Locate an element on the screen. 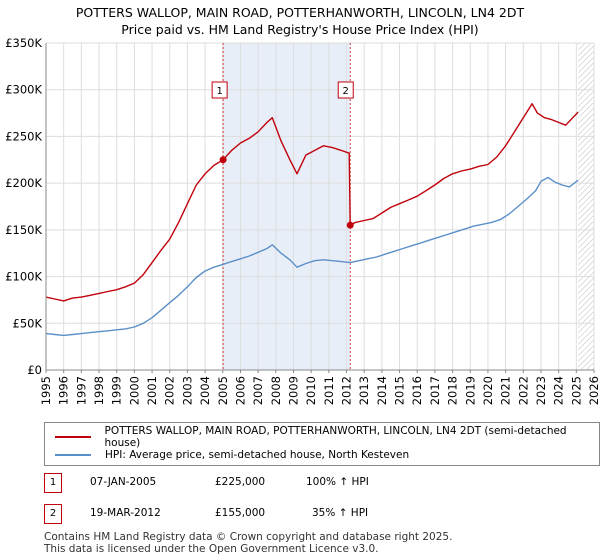 The width and height of the screenshot is (600, 560). sale-label-text: 1 is located at coordinates (219, 91).